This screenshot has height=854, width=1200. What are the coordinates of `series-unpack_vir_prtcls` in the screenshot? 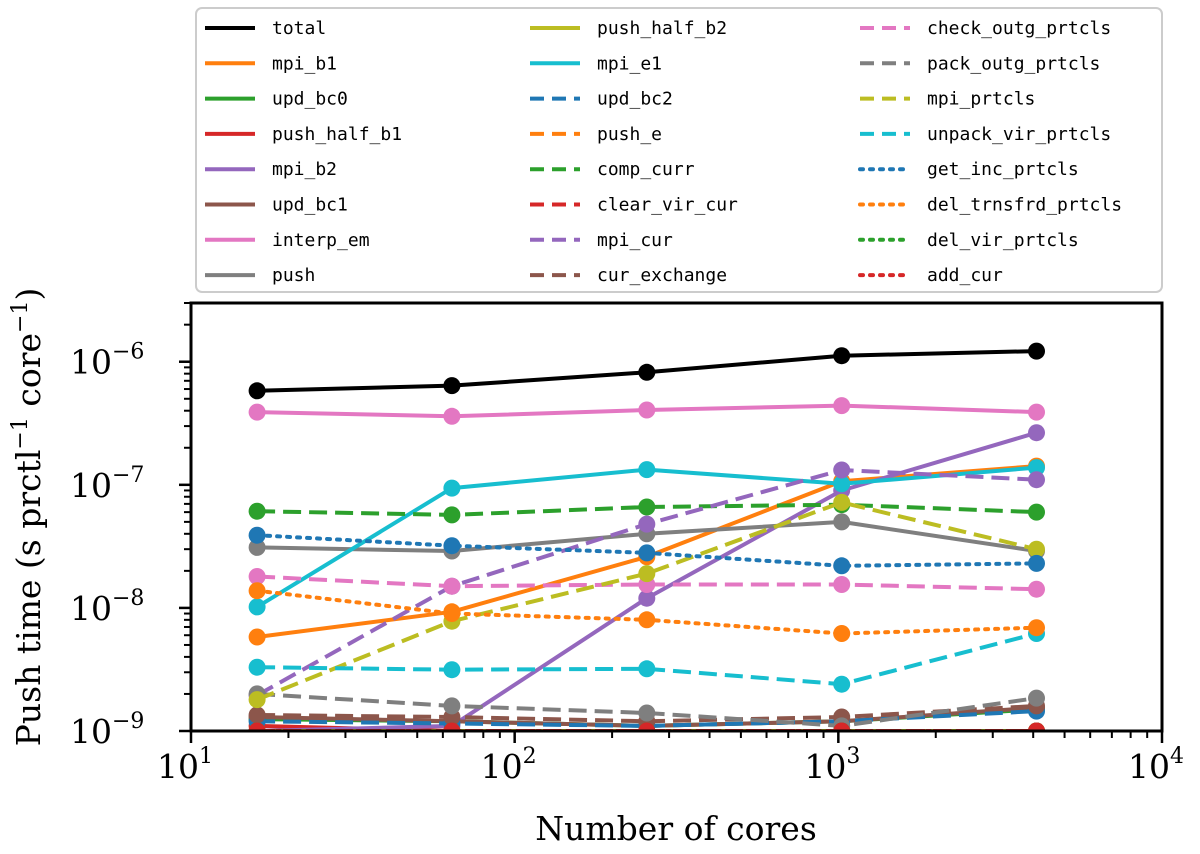 It's located at (646, 659).